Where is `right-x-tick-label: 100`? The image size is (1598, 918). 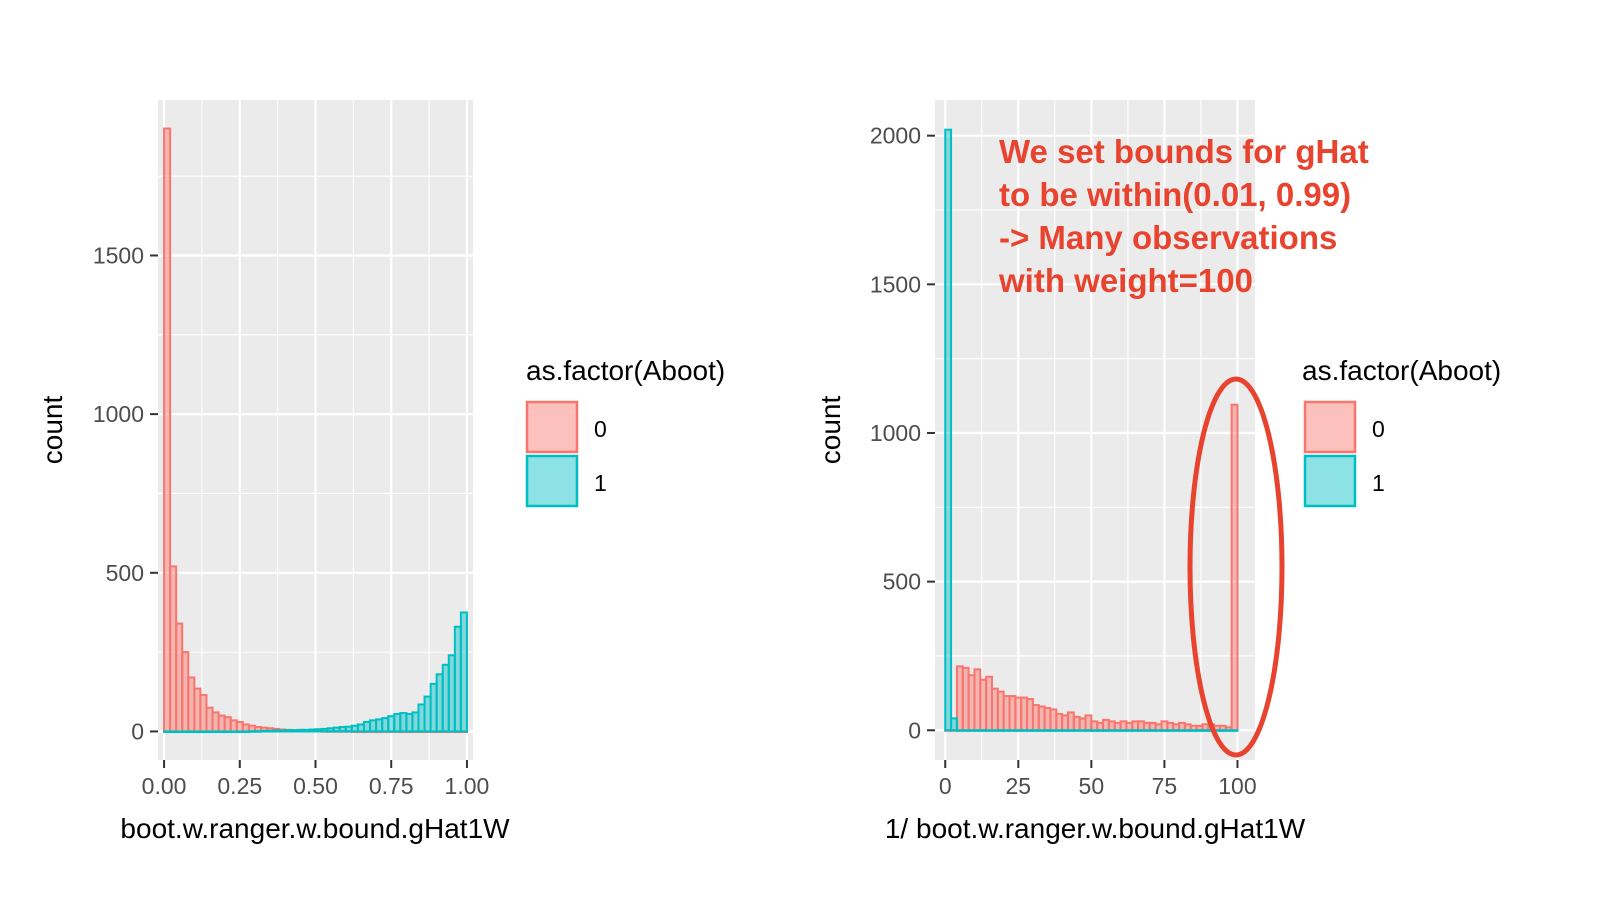 right-x-tick-label: 100 is located at coordinates (1237, 786).